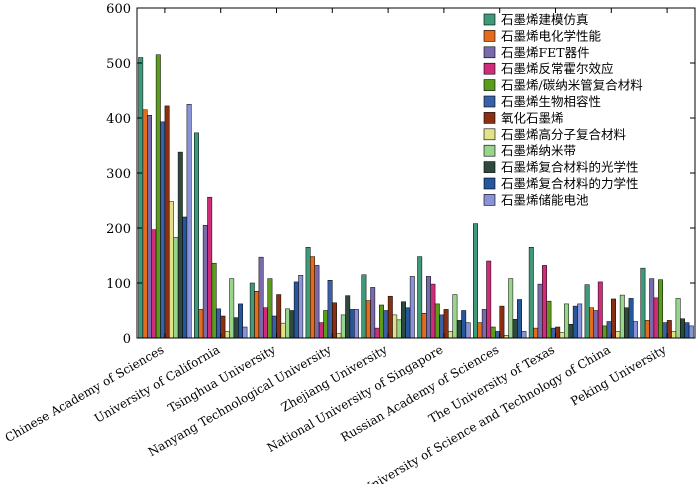 The image size is (700, 488). What do you see at coordinates (118, 64) in the screenshot?
I see `y-tick-label: 500` at bounding box center [118, 64].